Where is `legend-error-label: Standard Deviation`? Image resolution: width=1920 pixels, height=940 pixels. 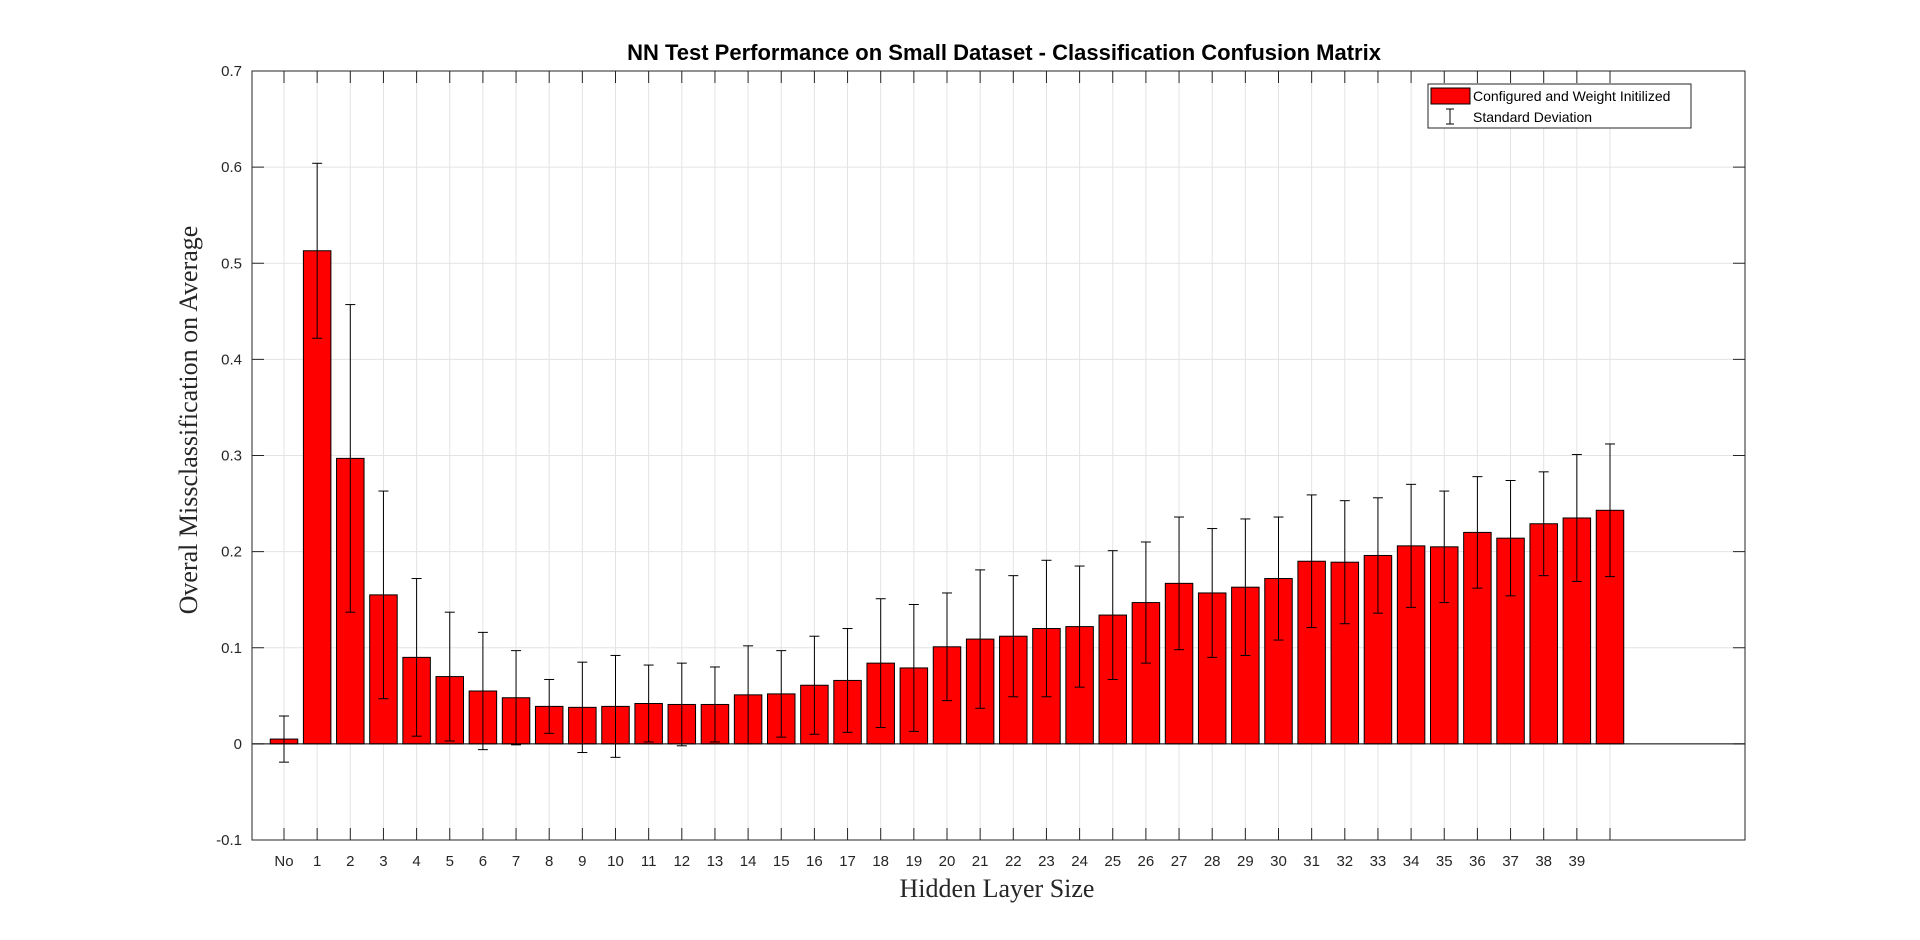
legend-error-label: Standard Deviation is located at coordinates (1532, 117).